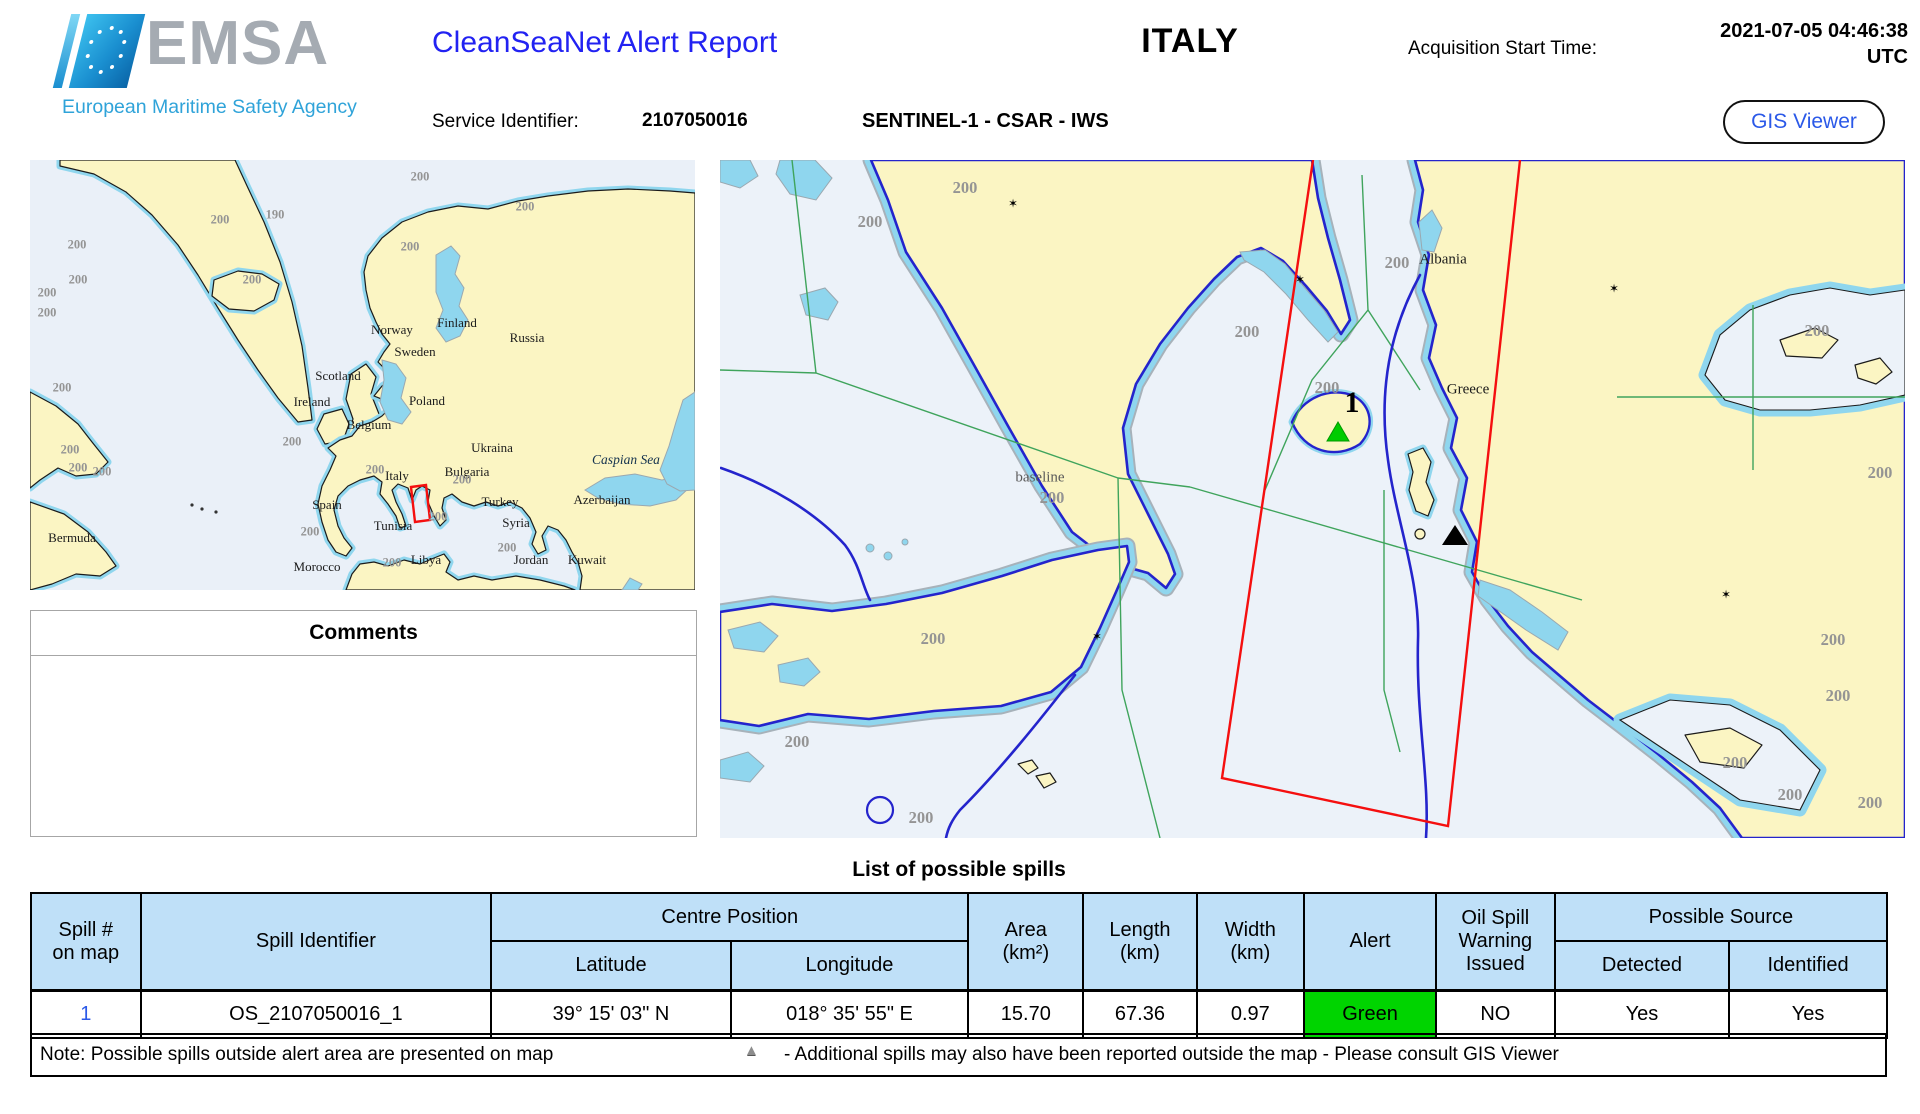  I want to click on col-header-width: Width (km), so click(1250, 942).